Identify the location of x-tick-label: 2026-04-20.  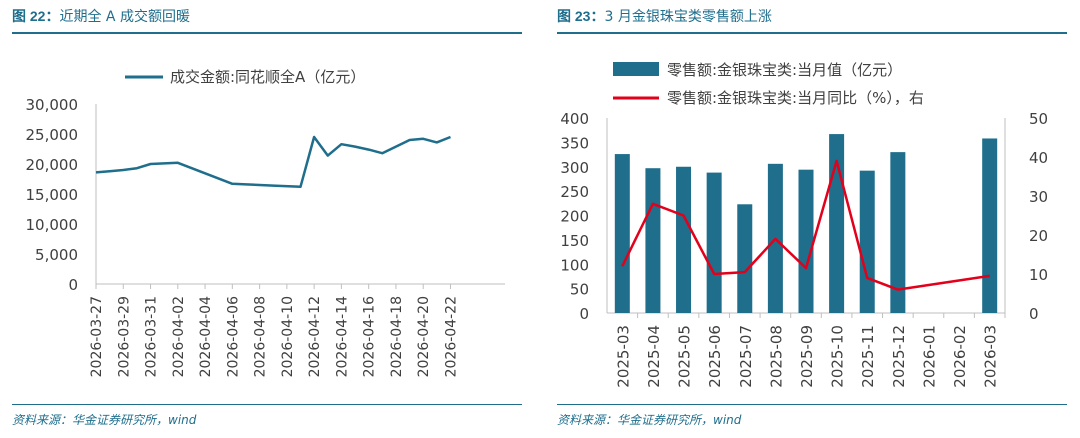
(424, 336).